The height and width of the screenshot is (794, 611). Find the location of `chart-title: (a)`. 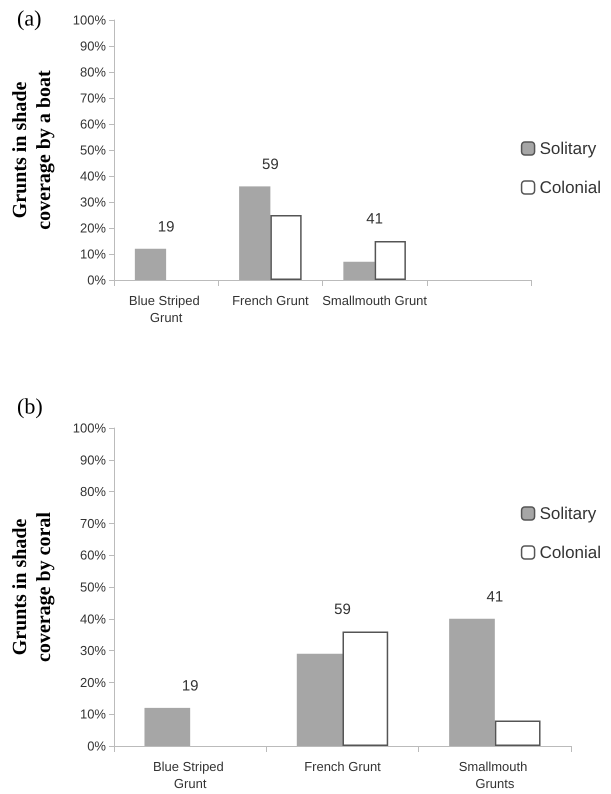

chart-title: (a) is located at coordinates (29, 18).